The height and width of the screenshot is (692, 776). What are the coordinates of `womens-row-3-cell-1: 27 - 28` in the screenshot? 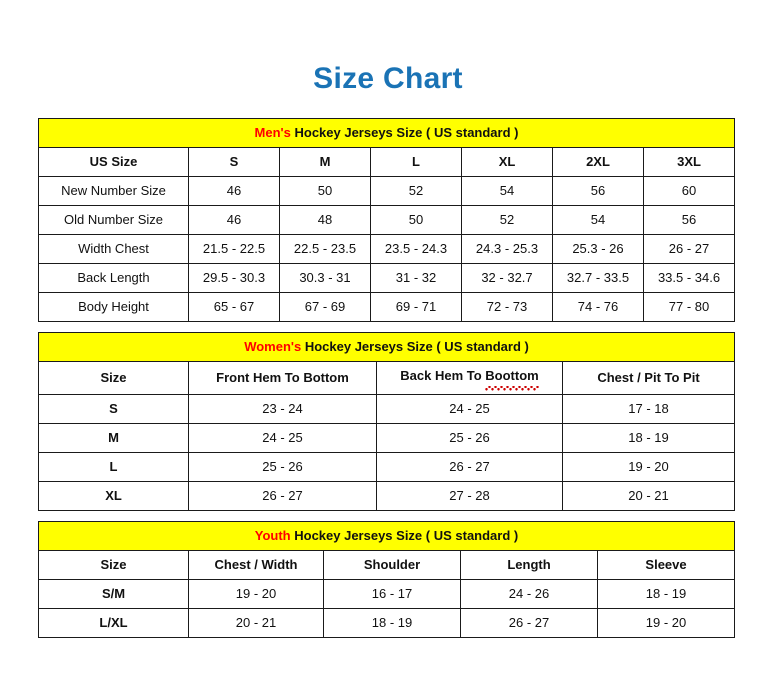 It's located at (469, 496).